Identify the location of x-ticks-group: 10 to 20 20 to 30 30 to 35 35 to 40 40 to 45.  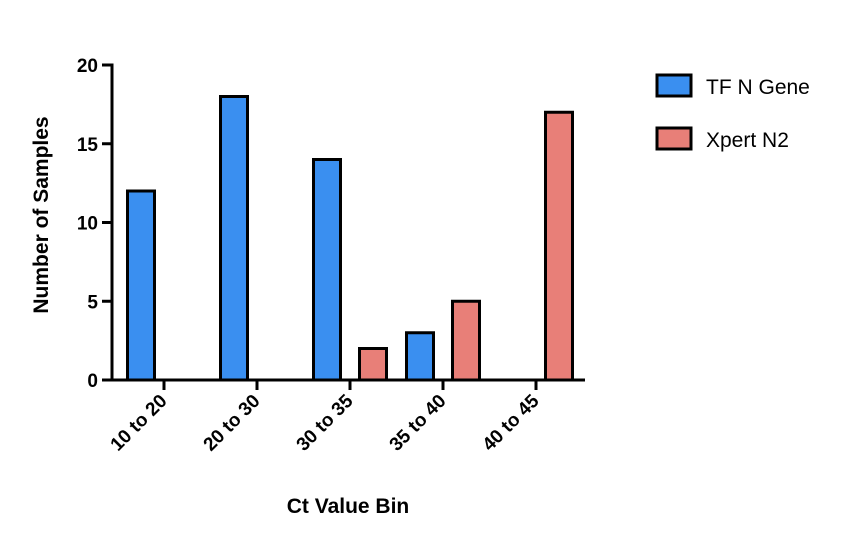
(325, 418).